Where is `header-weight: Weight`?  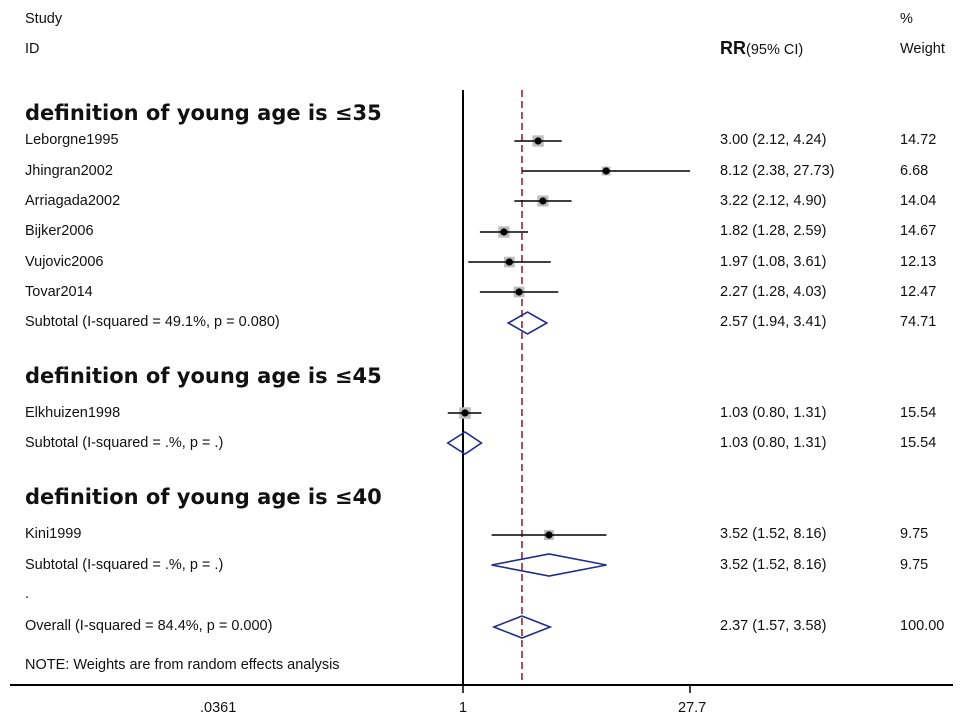
header-weight: Weight is located at coordinates (922, 49).